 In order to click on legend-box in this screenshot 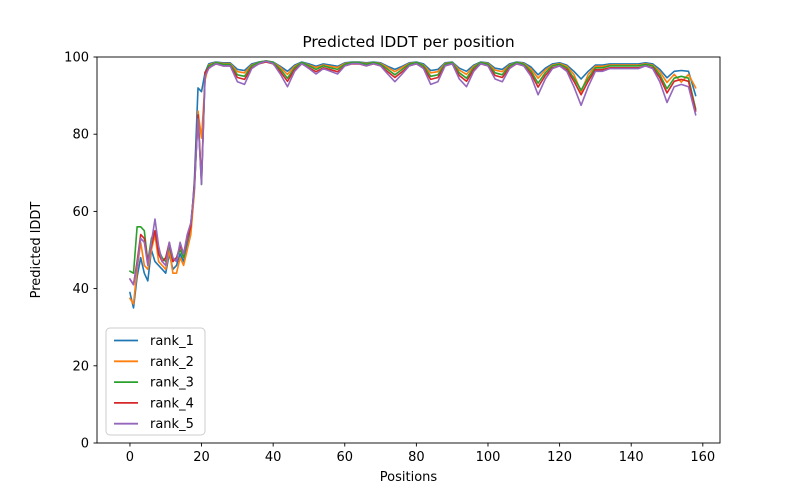, I will do `click(155, 381)`.